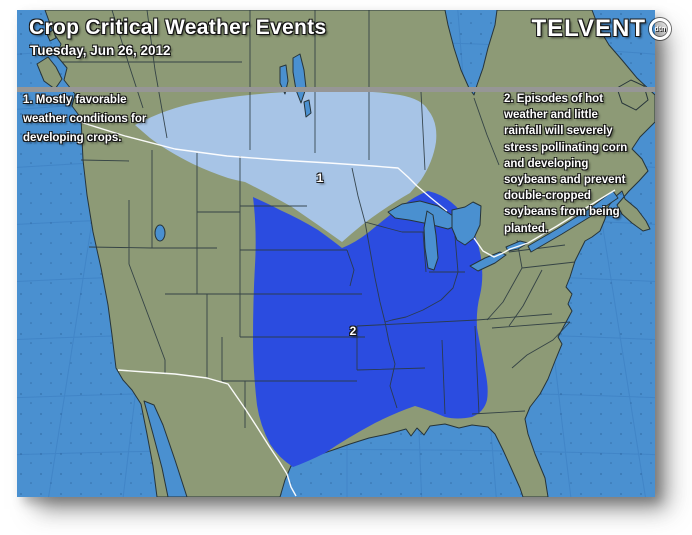 Image resolution: width=692 pixels, height=535 pixels. I want to click on divider-bar, so click(336, 89).